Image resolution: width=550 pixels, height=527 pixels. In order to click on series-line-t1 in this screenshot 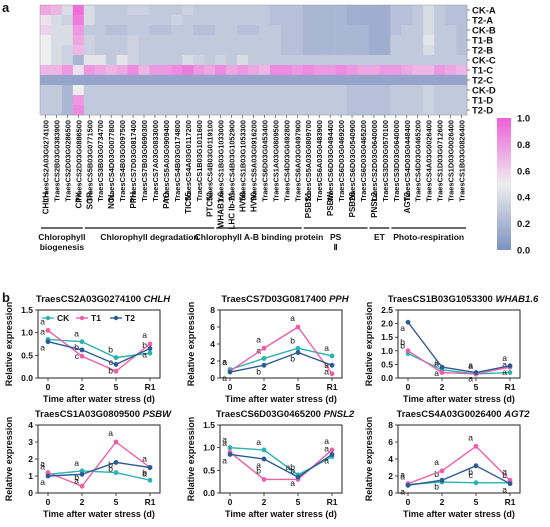, I will do `click(99, 351)`.